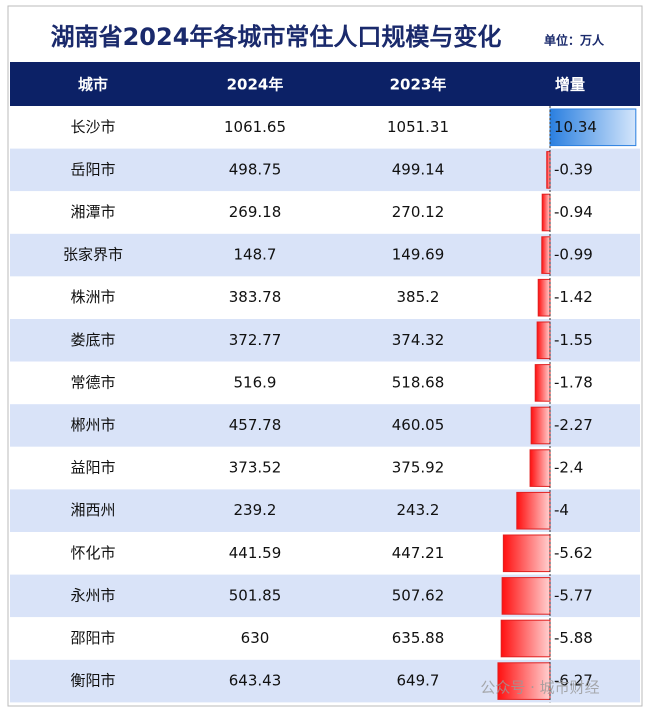 The height and width of the screenshot is (713, 650). I want to click on cell: 501.85, so click(255, 595).